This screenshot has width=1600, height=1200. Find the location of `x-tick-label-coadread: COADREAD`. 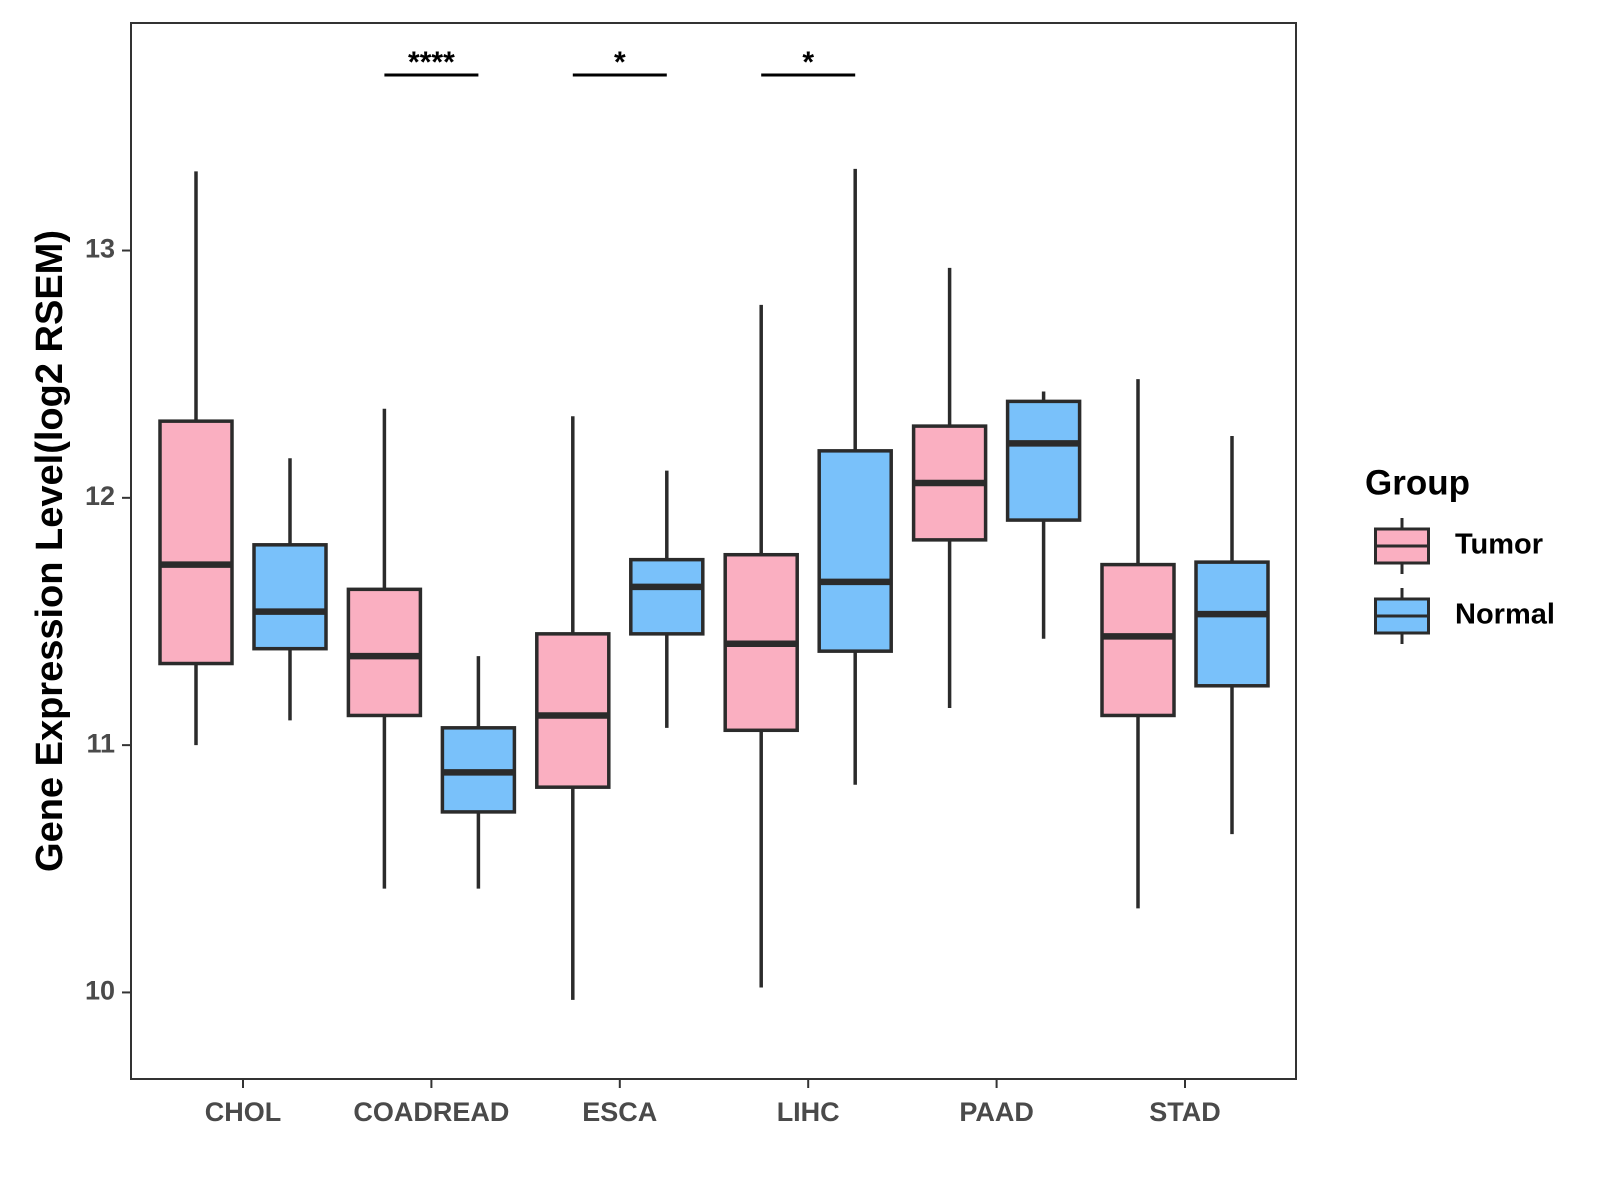

x-tick-label-coadread: COADREAD is located at coordinates (431, 1112).